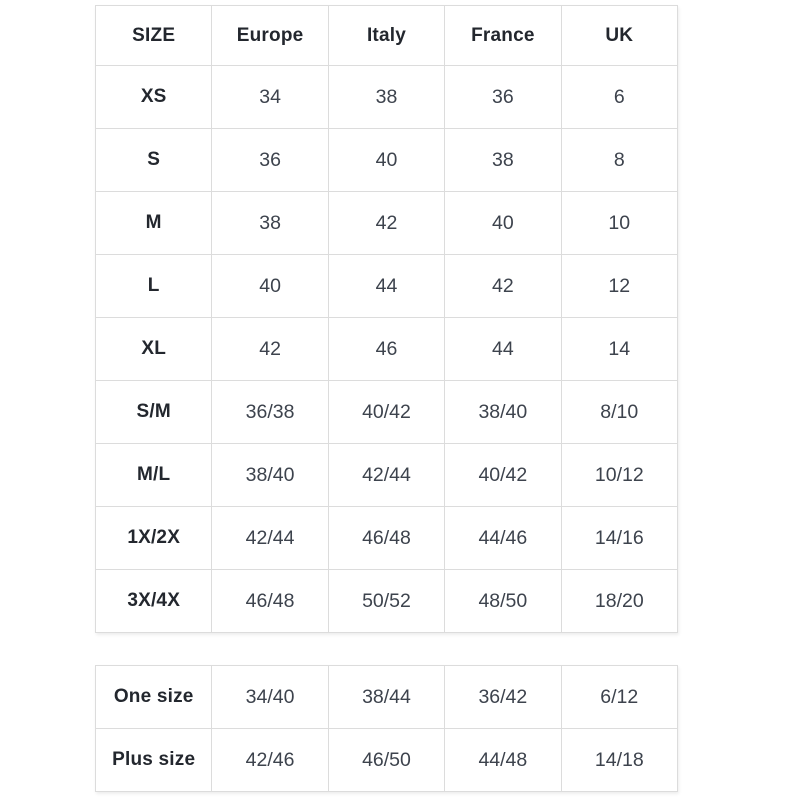 The width and height of the screenshot is (800, 800). I want to click on table-row: Plus size 42/46 46/50 44/48 14/18, so click(386, 760).